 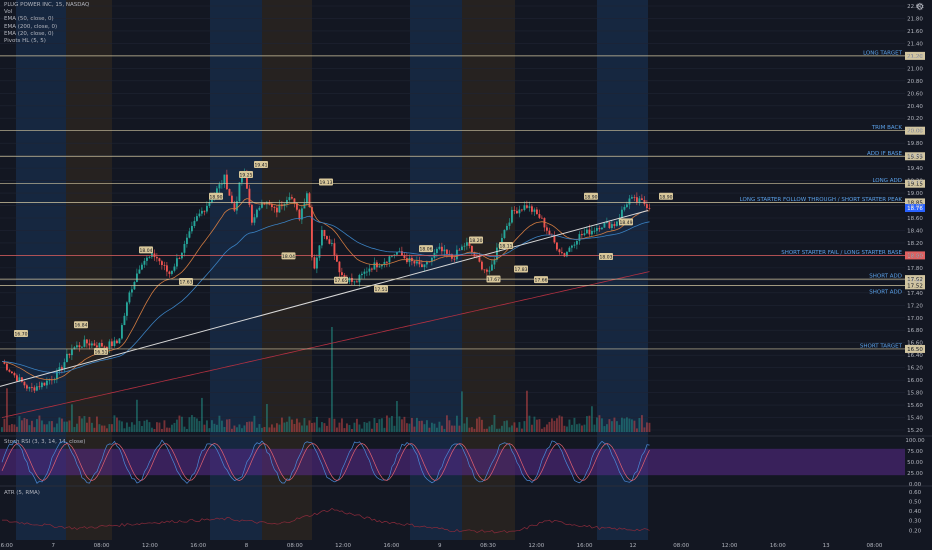 I want to click on level-tag-6: 17.62, so click(x=915, y=280).